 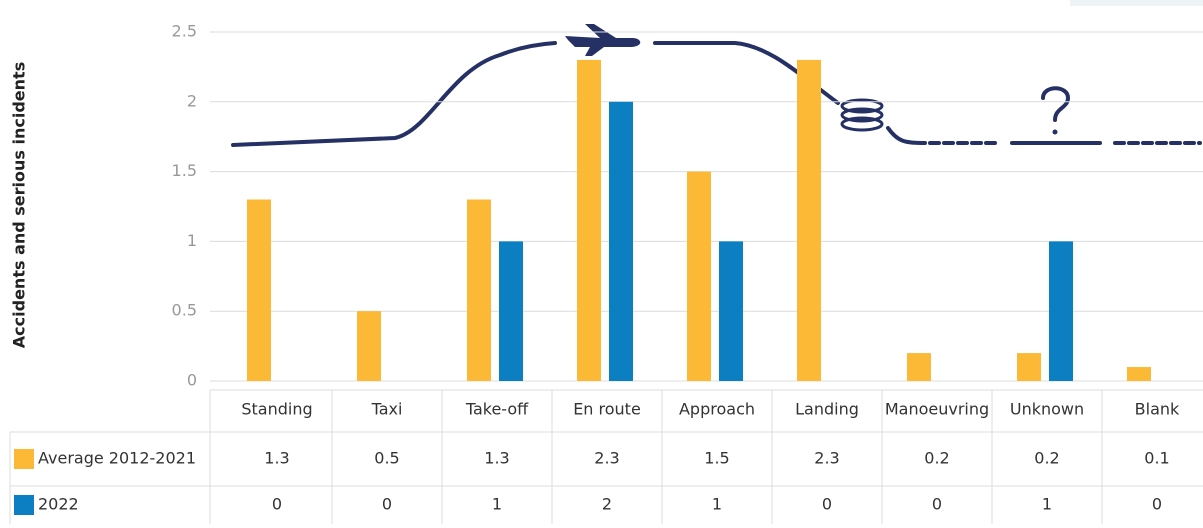 What do you see at coordinates (862, 115) in the screenshot?
I see `holding-coil` at bounding box center [862, 115].